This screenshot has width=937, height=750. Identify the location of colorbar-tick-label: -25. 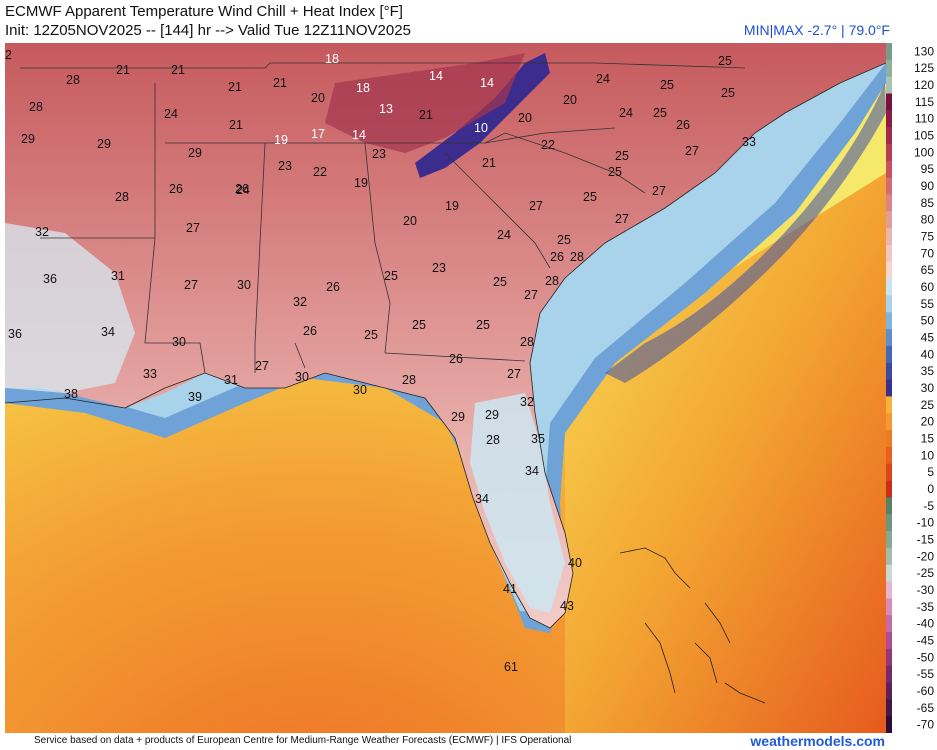
(926, 573).